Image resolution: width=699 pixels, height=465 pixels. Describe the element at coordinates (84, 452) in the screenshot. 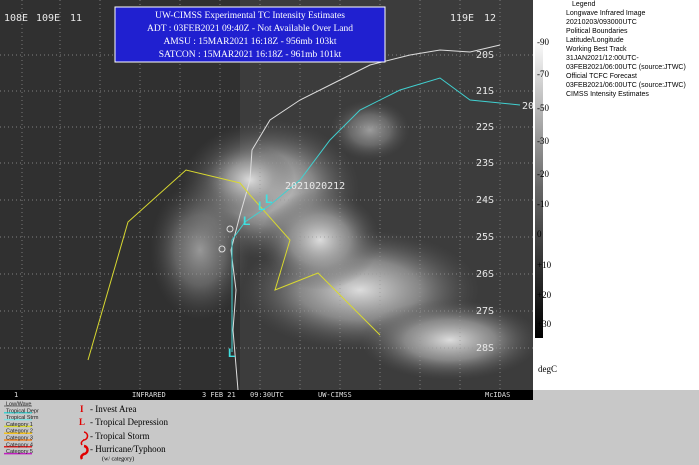

I see `hurricane-icon` at that location.